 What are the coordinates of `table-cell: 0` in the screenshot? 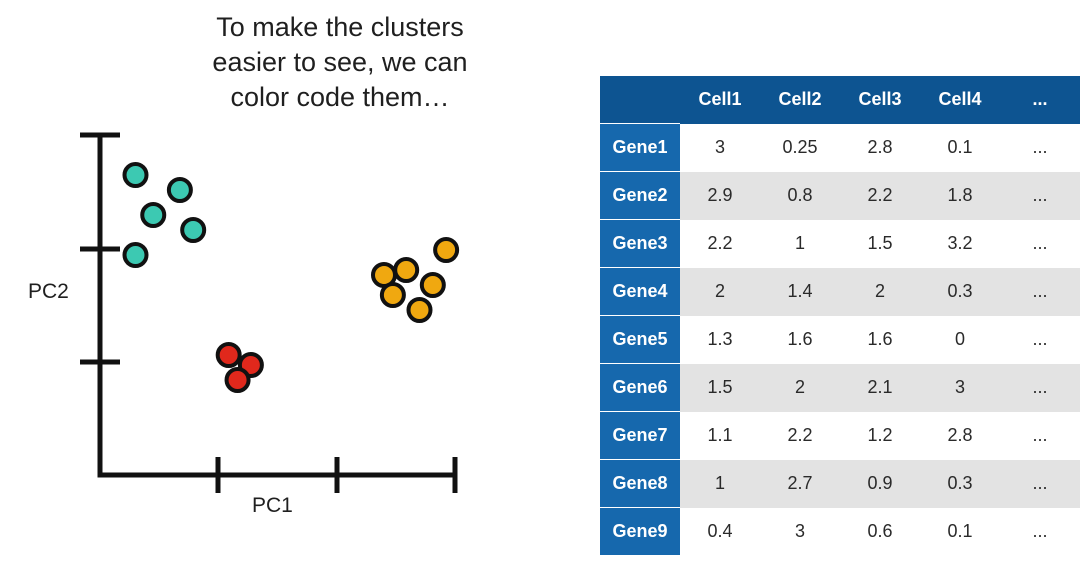 It's located at (960, 339).